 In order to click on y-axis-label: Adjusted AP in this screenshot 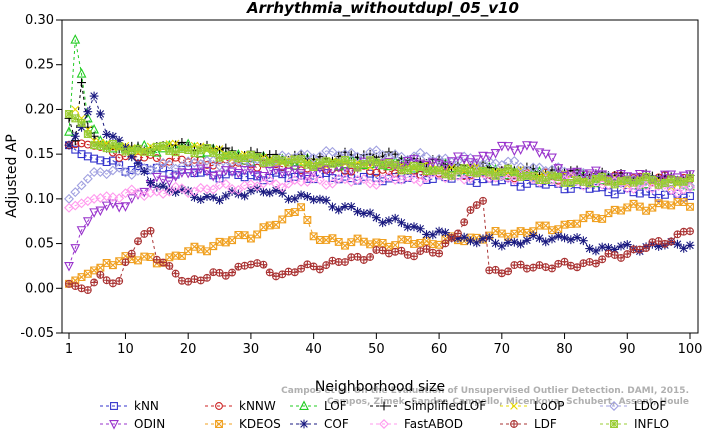, I will do `click(12, 176)`.